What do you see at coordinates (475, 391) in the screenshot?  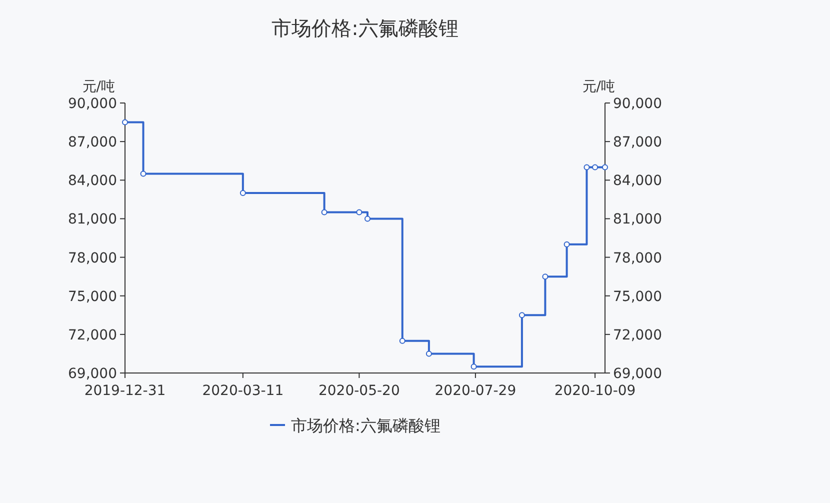 I see `x-tick-label: 2020-07-29` at bounding box center [475, 391].